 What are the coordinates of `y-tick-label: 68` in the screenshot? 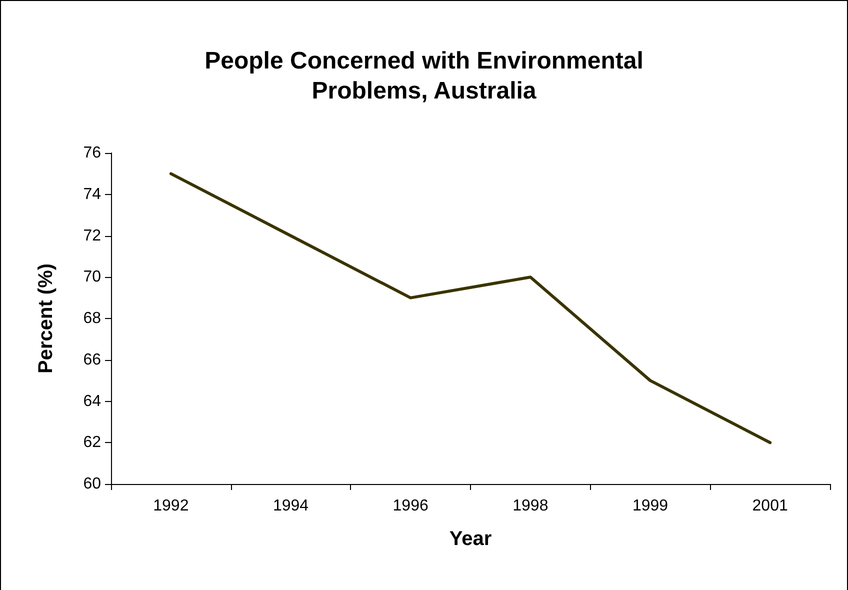 It's located at (92, 318).